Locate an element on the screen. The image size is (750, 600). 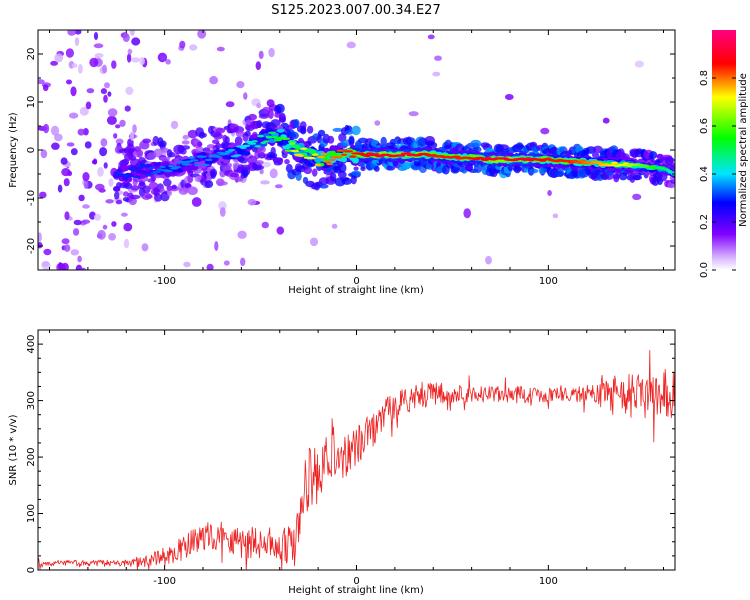
colorbar-tick-label: 0.8 is located at coordinates (704, 78).